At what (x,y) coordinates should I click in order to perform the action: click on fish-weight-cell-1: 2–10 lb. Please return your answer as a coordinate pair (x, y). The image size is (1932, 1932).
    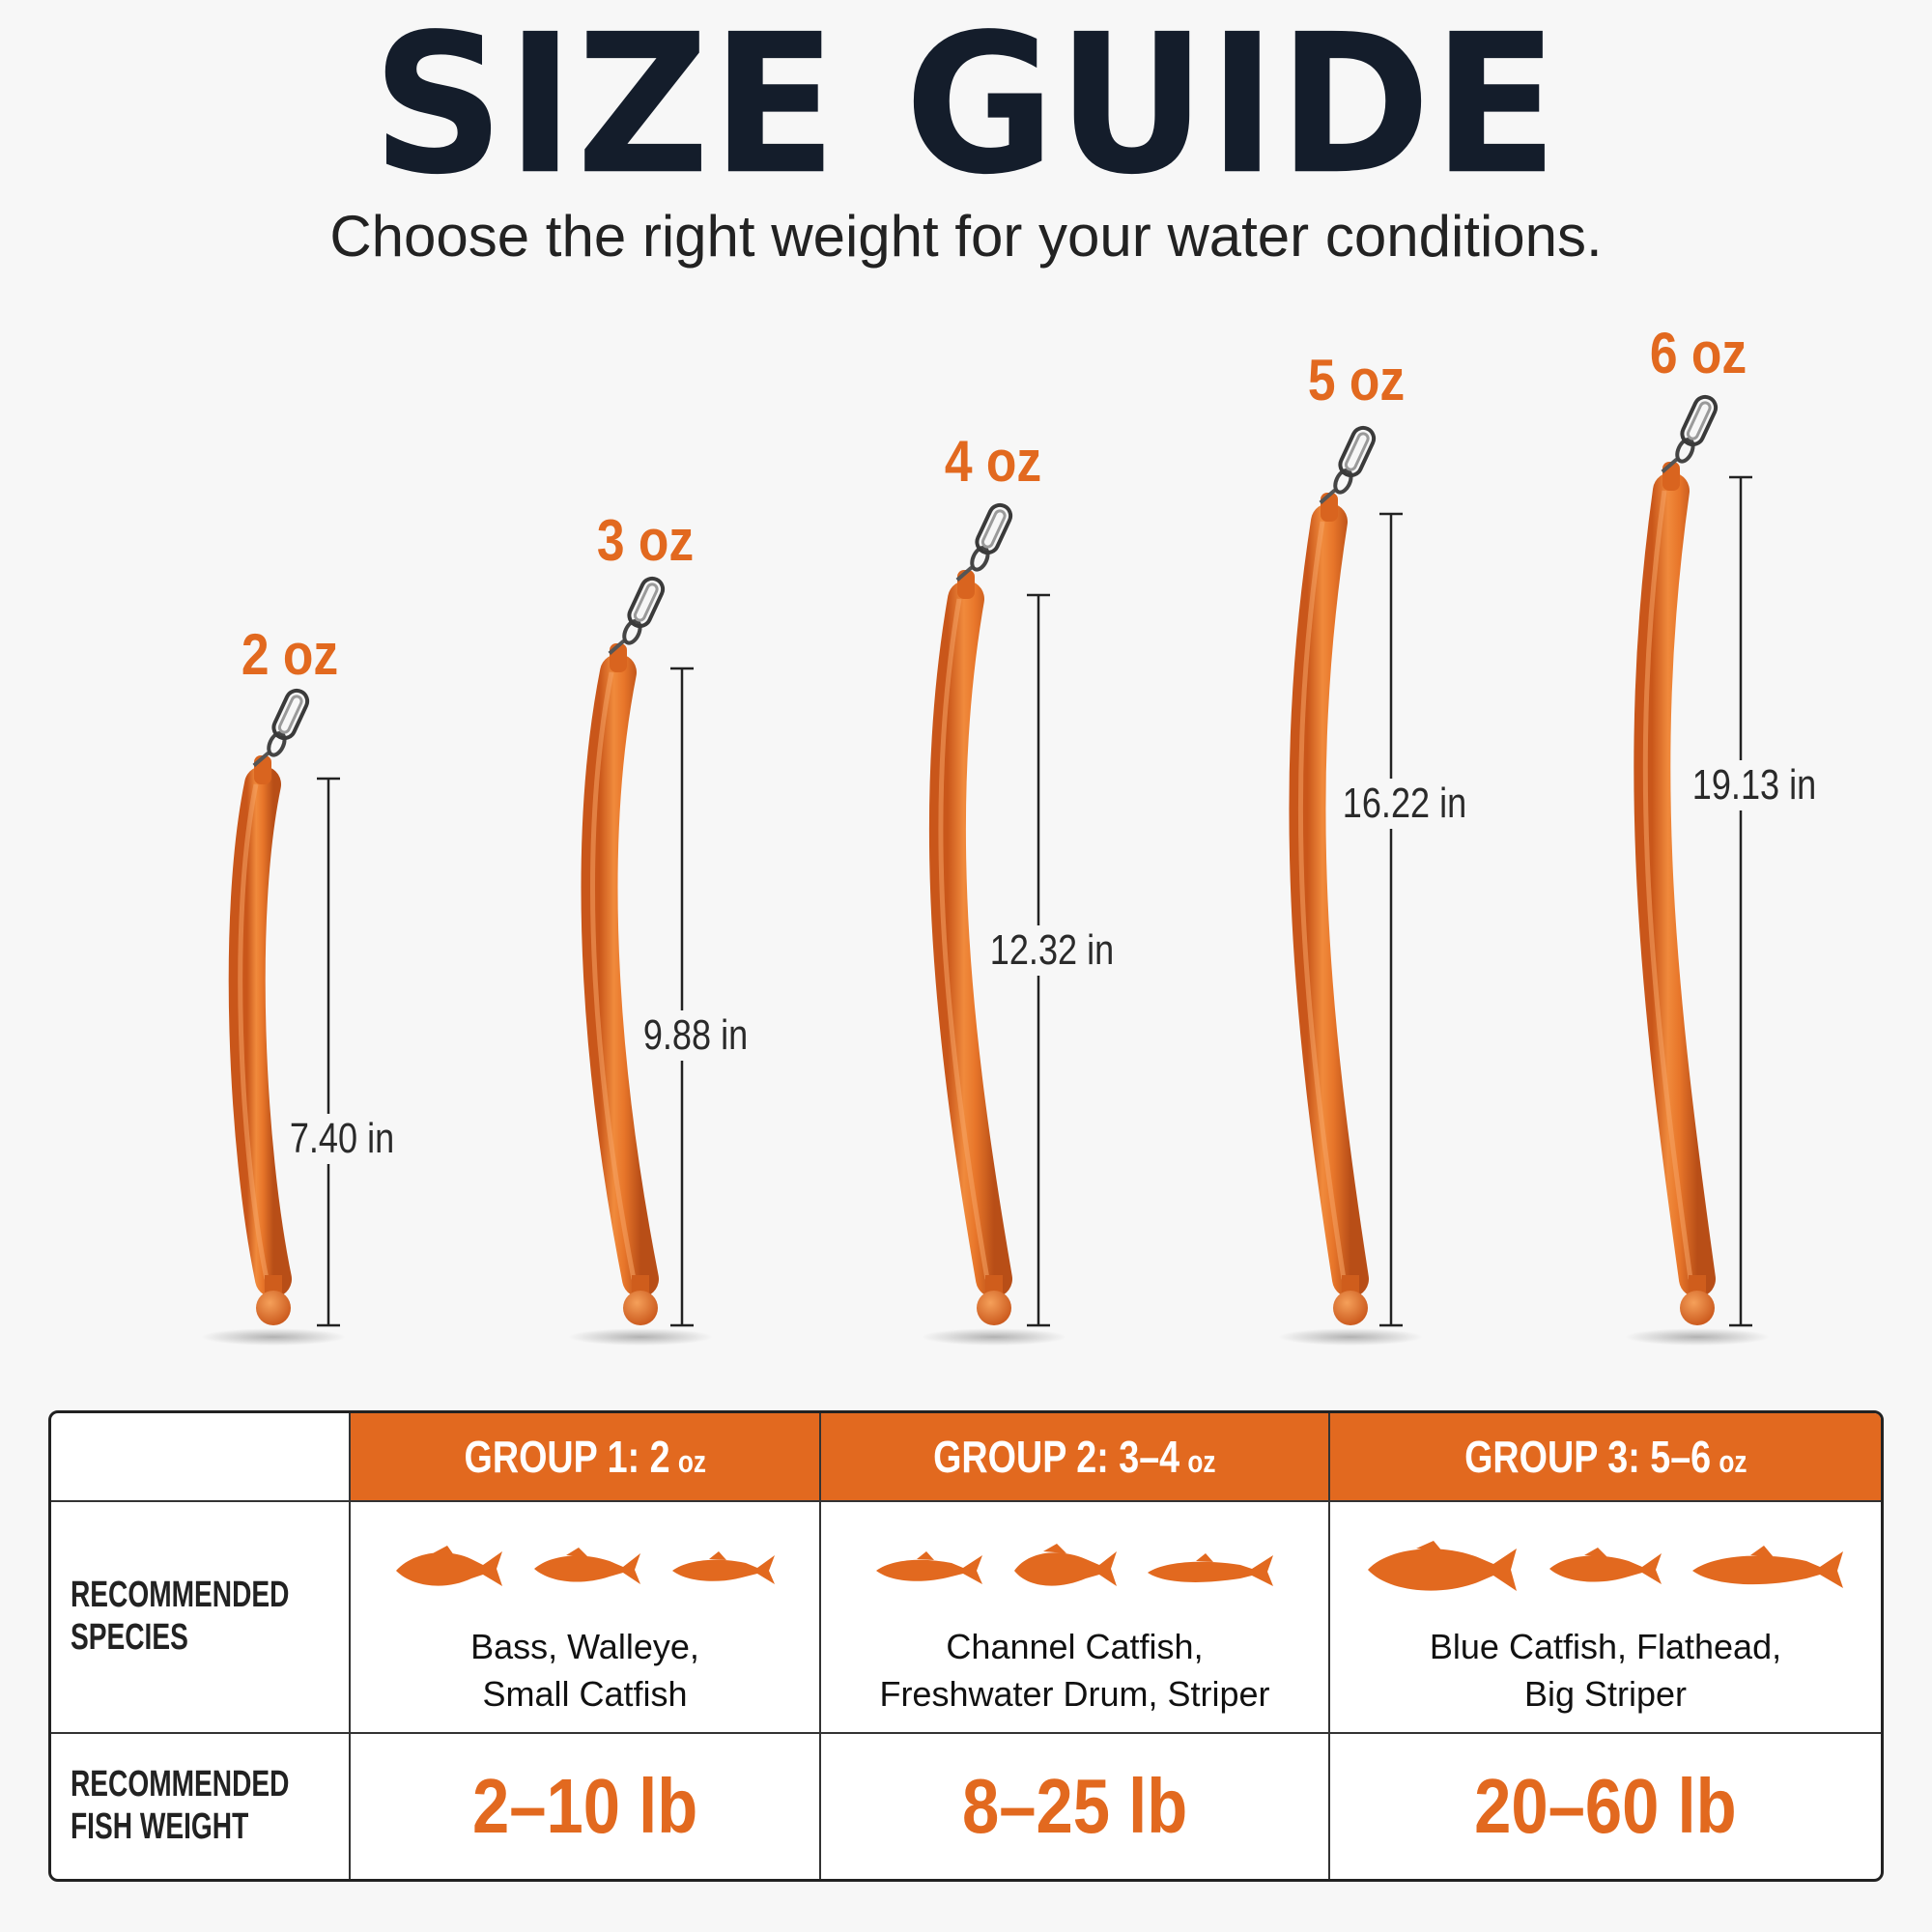
    Looking at the image, I should click on (586, 1806).